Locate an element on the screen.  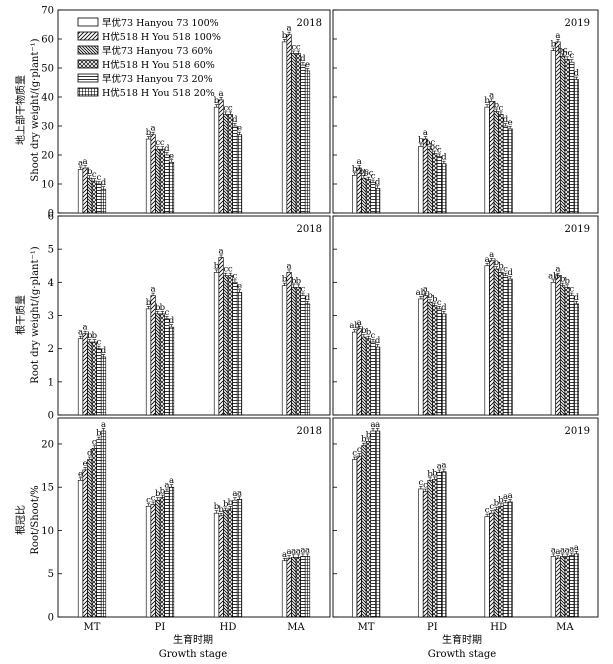
y-tick-label: 40 is located at coordinates (47, 98).